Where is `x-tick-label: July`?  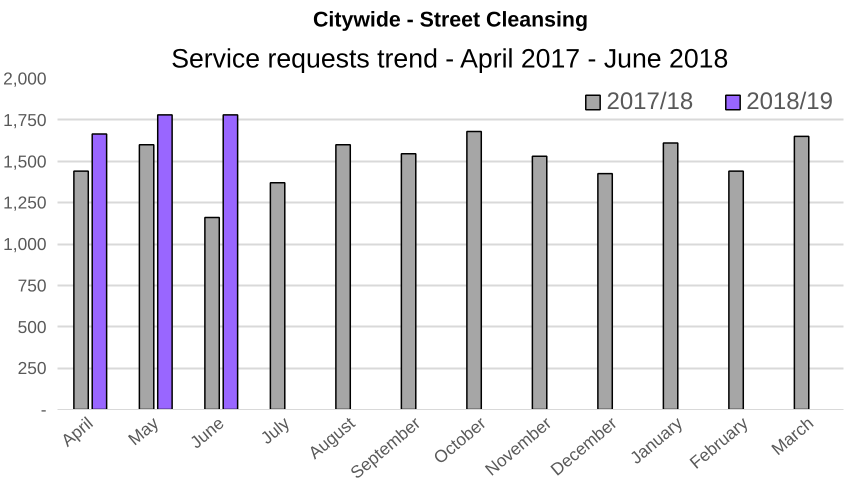 x-tick-label: July is located at coordinates (275, 430).